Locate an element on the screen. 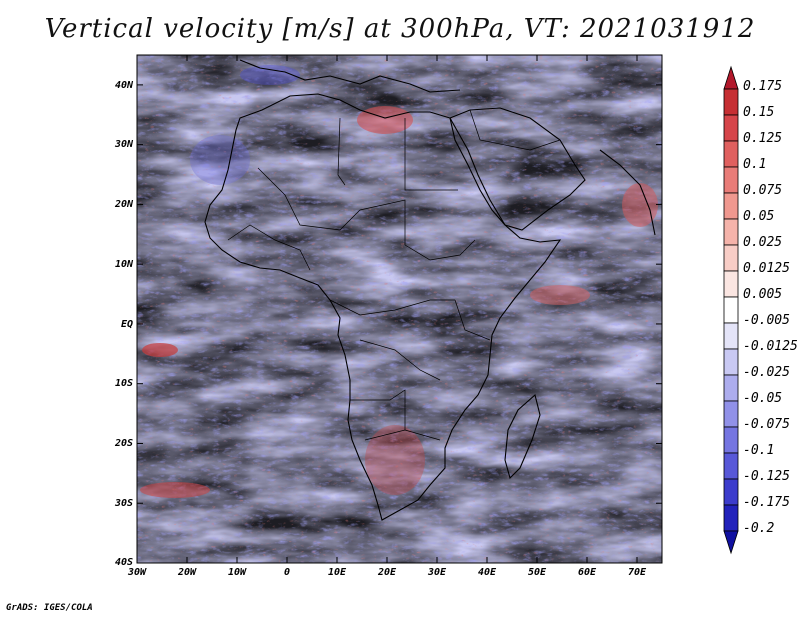  lat-label-40s: 40S is located at coordinates (123, 562).